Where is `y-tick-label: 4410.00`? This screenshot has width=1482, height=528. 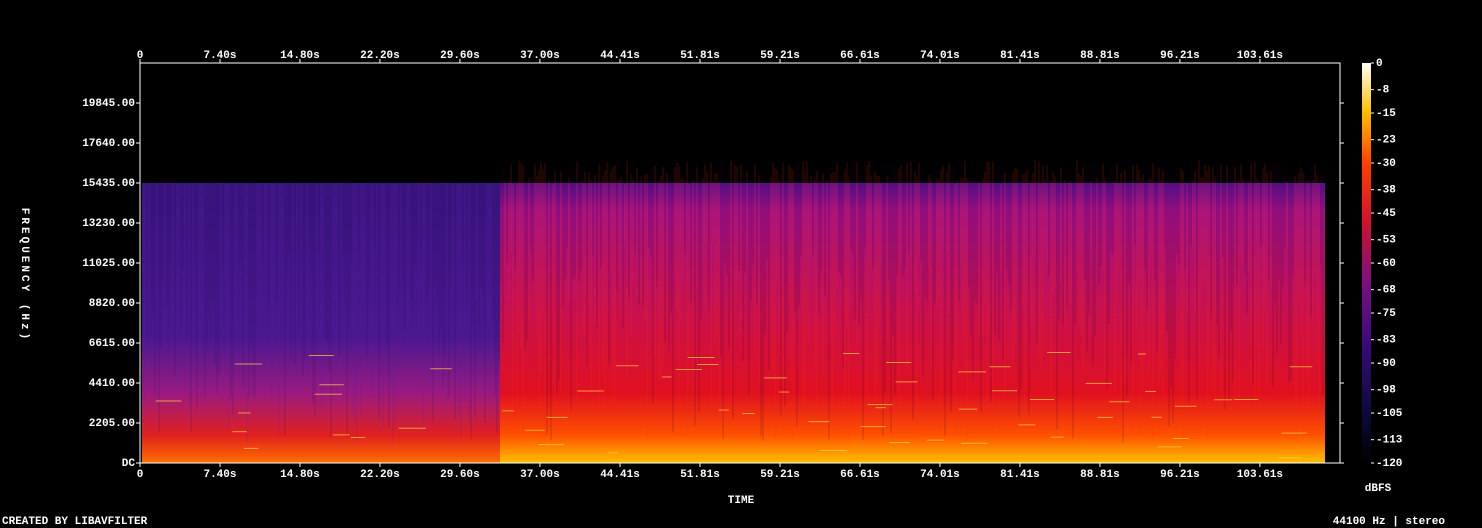
y-tick-label: 4410.00 is located at coordinates (112, 384).